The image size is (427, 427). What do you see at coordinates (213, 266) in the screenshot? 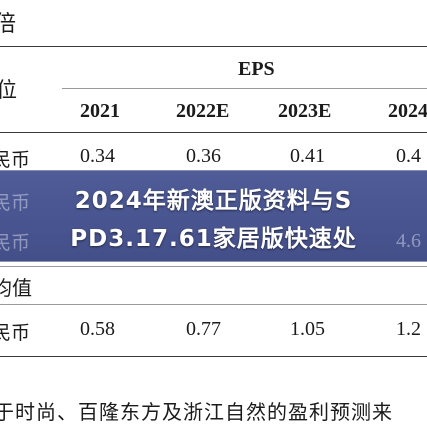
I see `section-rule` at bounding box center [213, 266].